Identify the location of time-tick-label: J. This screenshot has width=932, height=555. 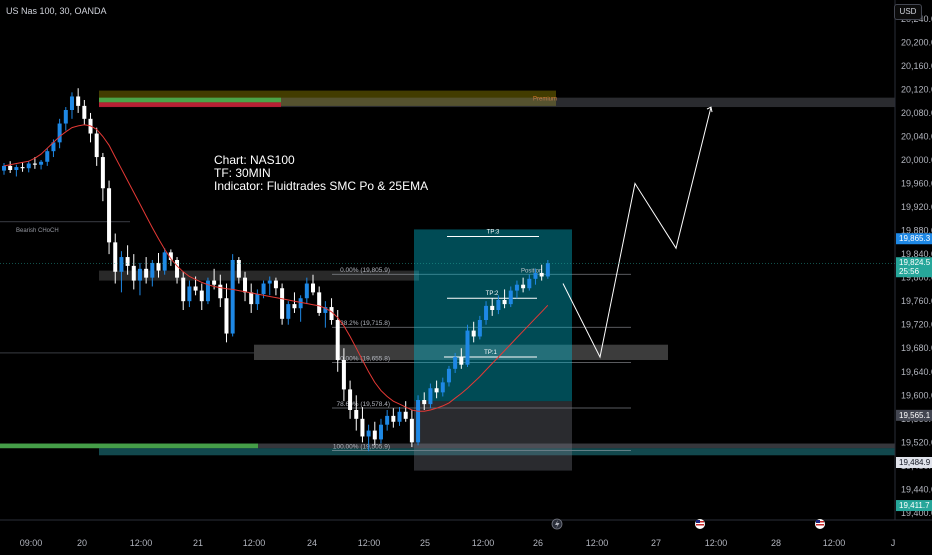
(893, 543).